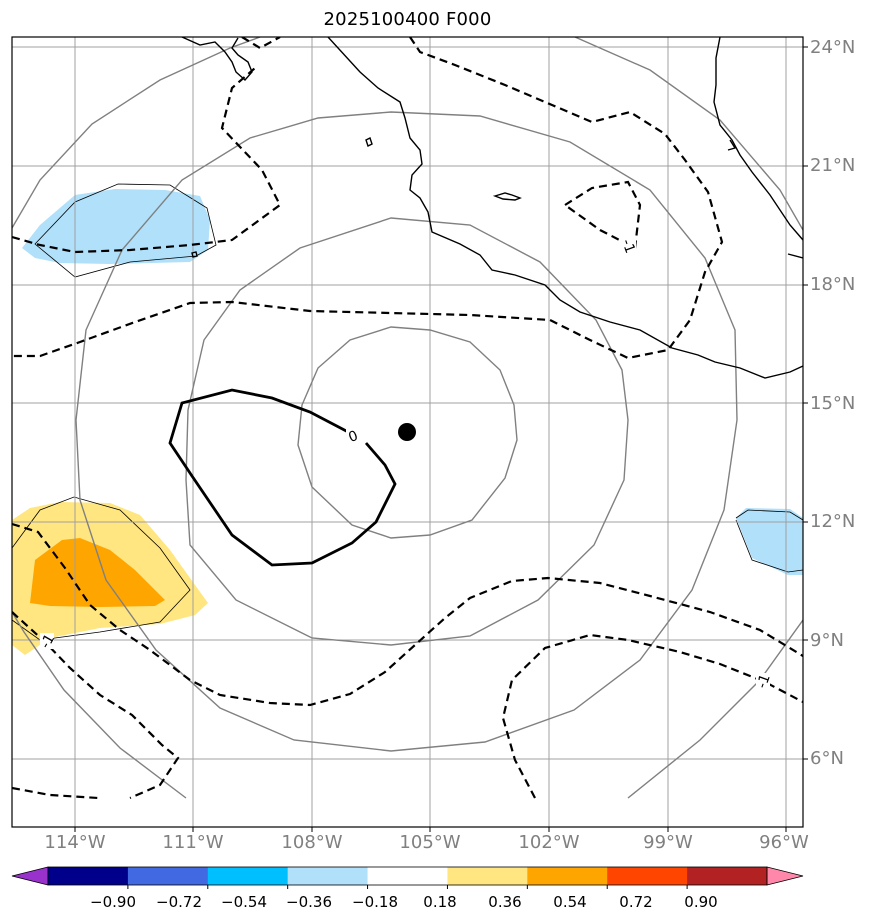 The image size is (873, 924). What do you see at coordinates (75, 842) in the screenshot?
I see `lon-label-114w: 114°W` at bounding box center [75, 842].